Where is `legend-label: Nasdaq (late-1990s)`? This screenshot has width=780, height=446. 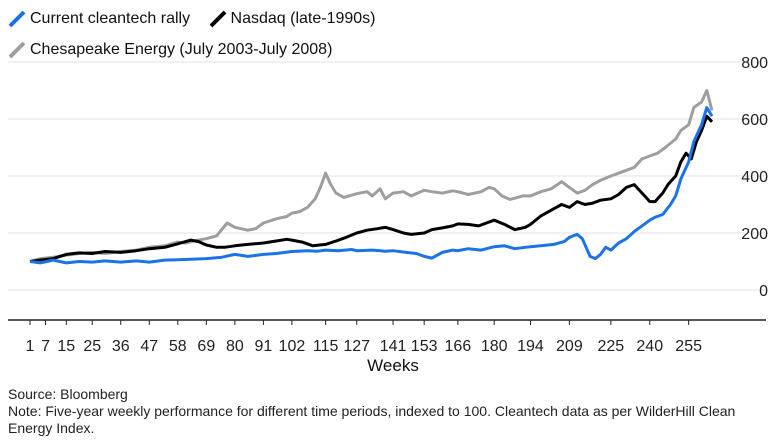
legend-label: Nasdaq (late-1990s) is located at coordinates (303, 18).